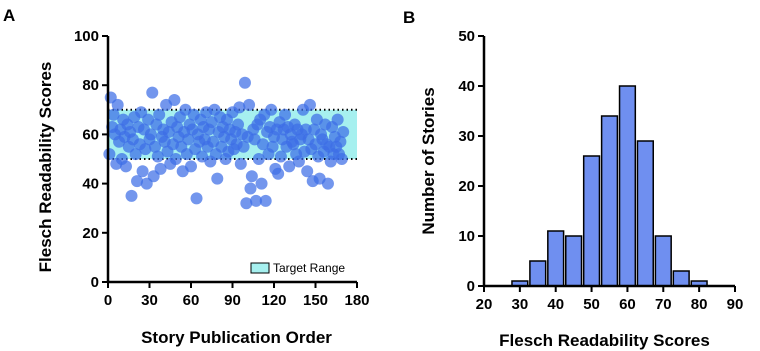  What do you see at coordinates (663, 304) in the screenshot?
I see `x-tick-label: 70` at bounding box center [663, 304].